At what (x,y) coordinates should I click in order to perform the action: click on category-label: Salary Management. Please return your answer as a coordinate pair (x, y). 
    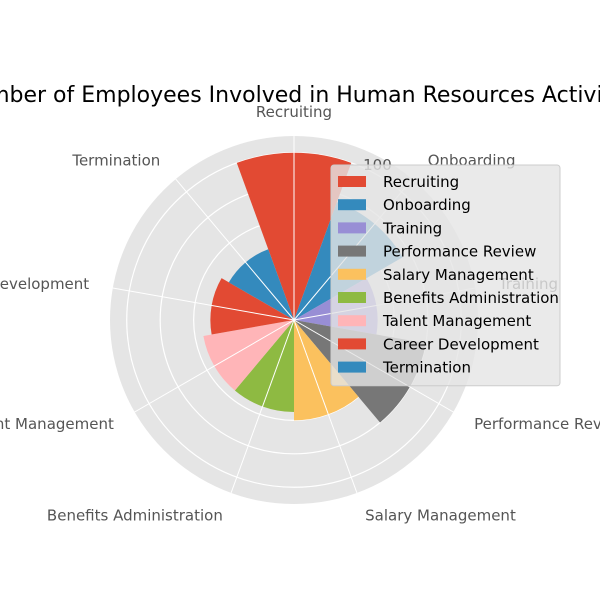
    Looking at the image, I should click on (440, 515).